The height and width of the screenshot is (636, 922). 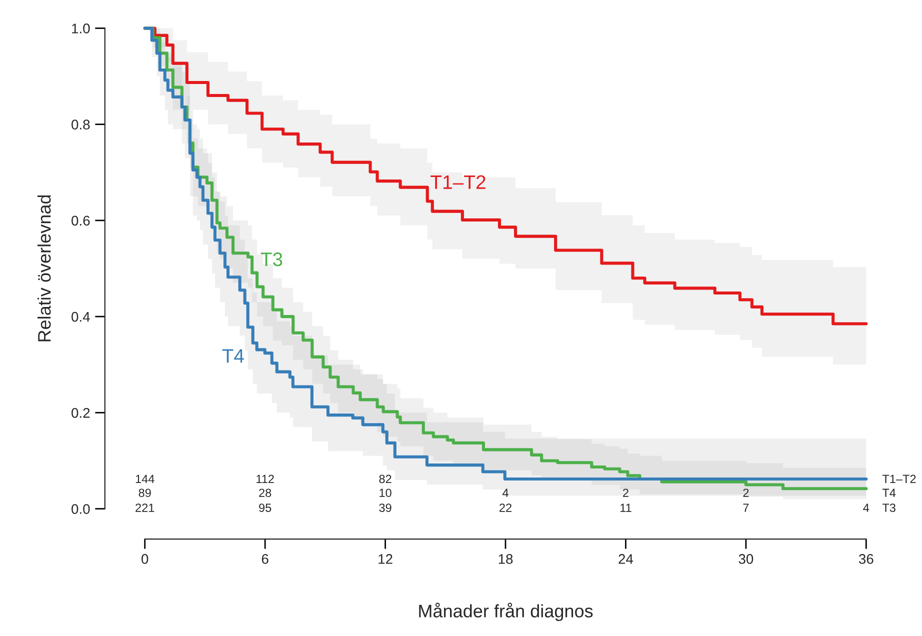 I want to click on y-tick-label: 0.0, so click(x=81, y=509).